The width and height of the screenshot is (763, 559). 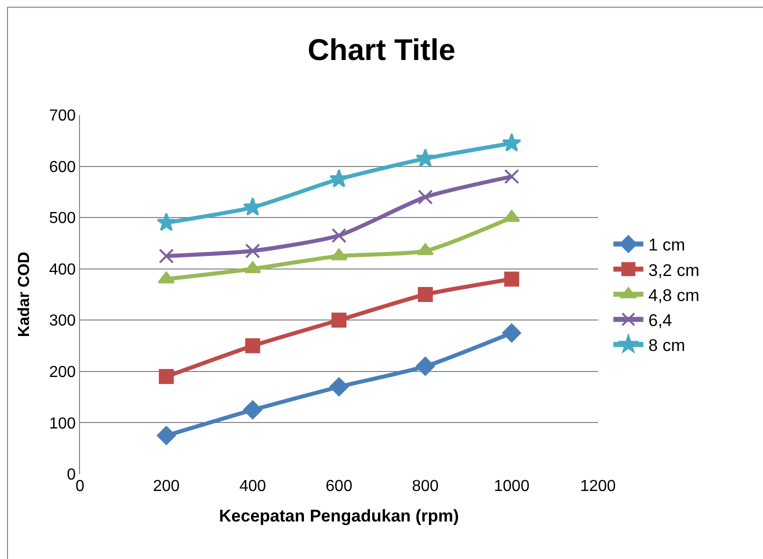 I want to click on chart-title: Chart Title, so click(x=382, y=51).